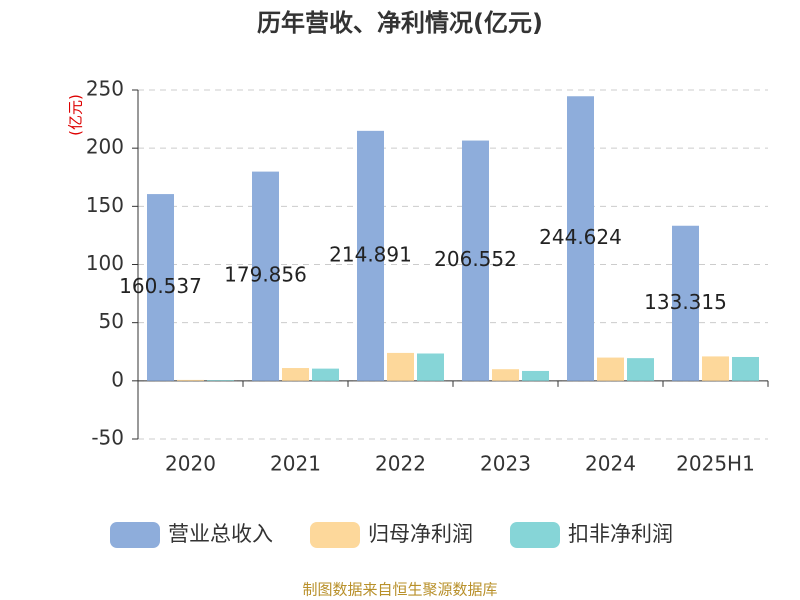  I want to click on legend-label: 营业总收入, so click(220, 534).